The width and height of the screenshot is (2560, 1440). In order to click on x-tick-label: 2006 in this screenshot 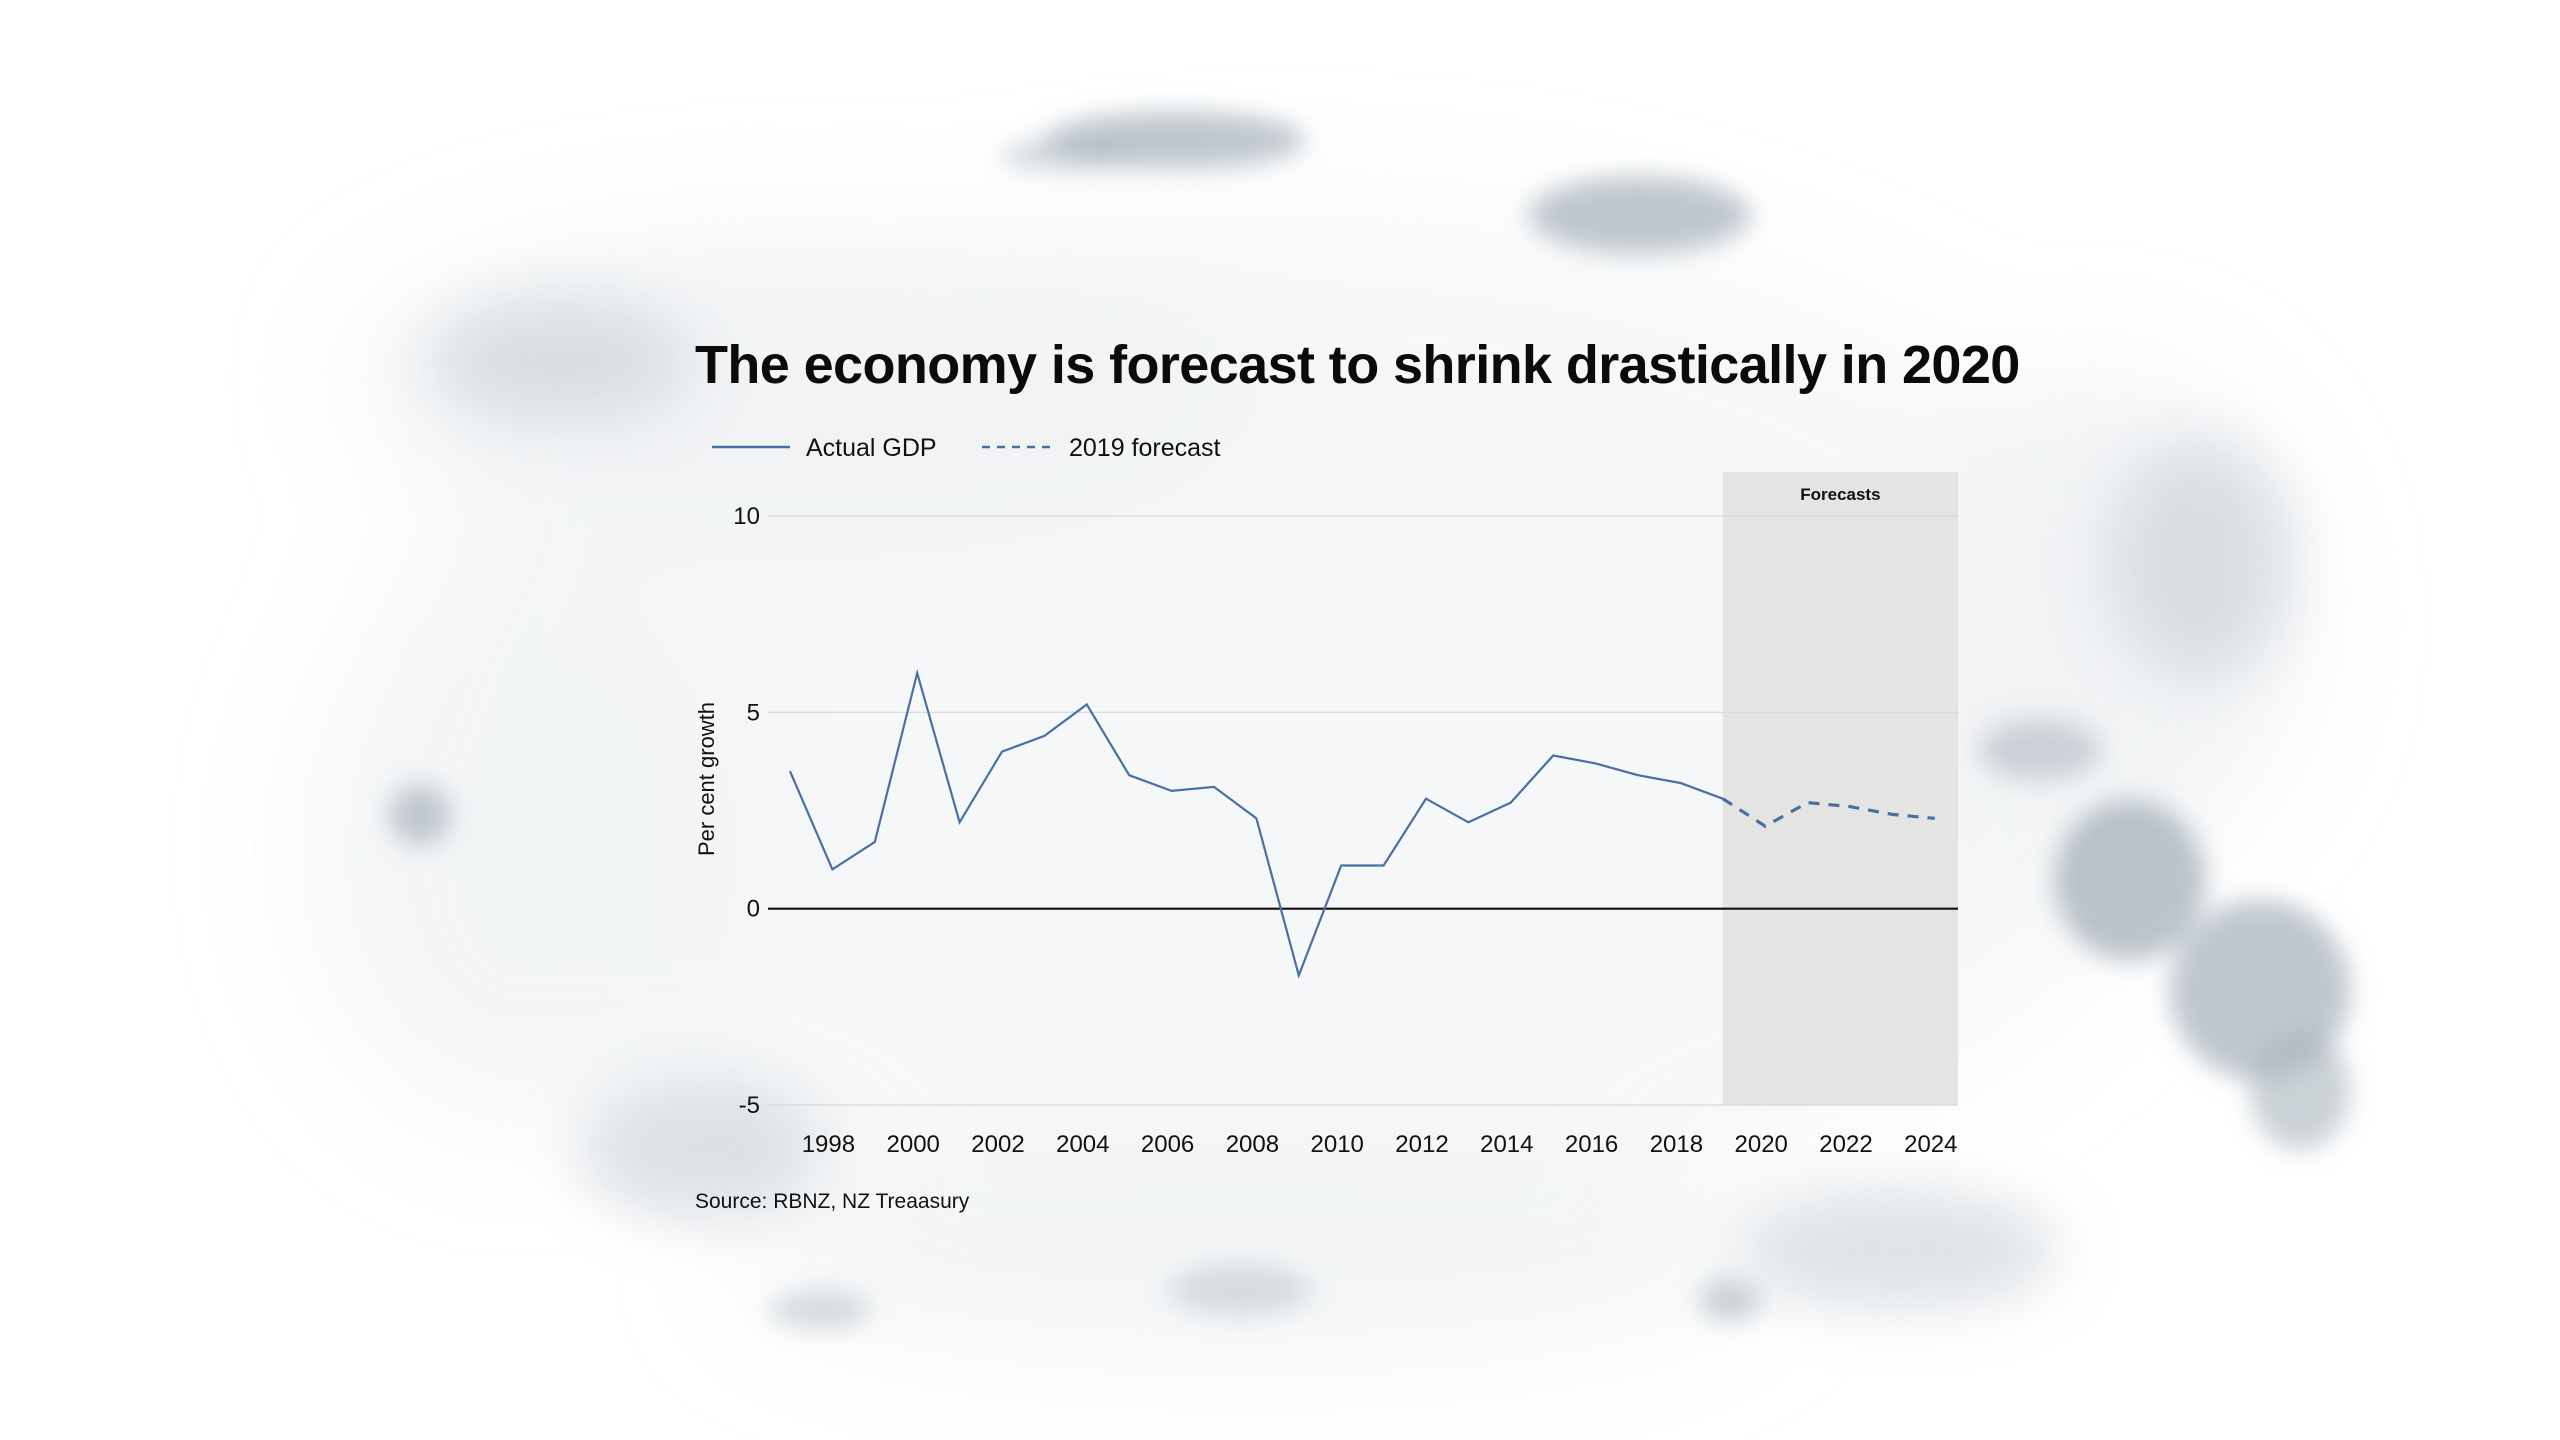, I will do `click(1167, 1144)`.